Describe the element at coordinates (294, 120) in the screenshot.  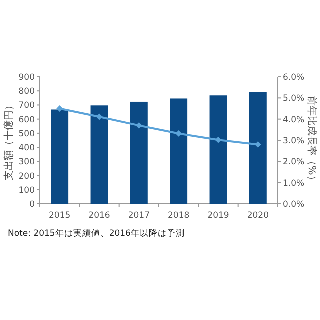
I see `y2-tick-label: 4.0%` at that location.